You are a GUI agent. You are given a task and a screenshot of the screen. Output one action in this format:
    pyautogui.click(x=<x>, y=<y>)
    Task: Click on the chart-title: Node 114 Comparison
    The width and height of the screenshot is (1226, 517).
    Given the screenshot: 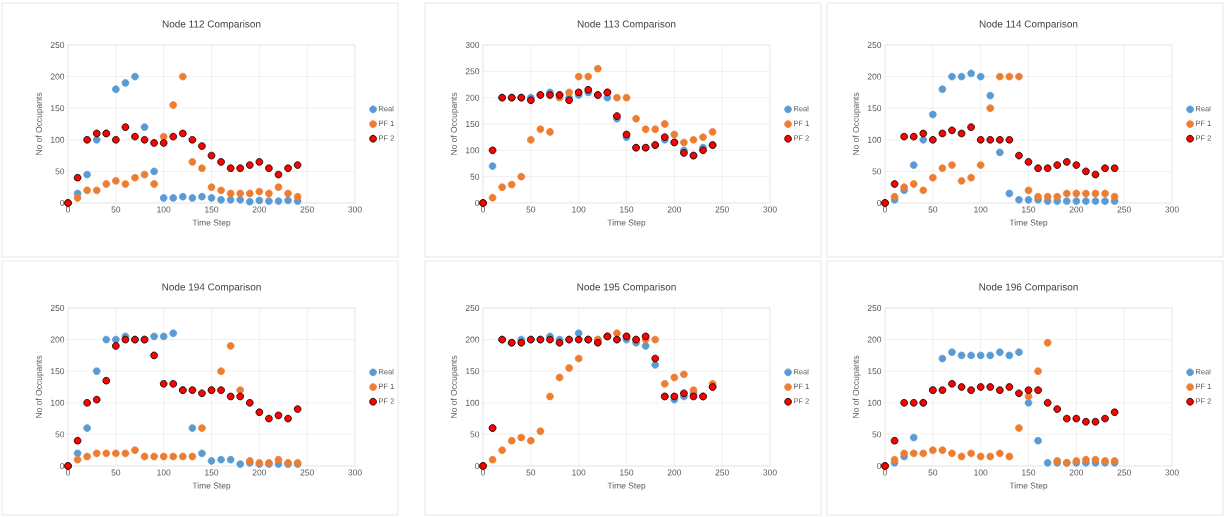 What is the action you would take?
    pyautogui.click(x=1028, y=25)
    